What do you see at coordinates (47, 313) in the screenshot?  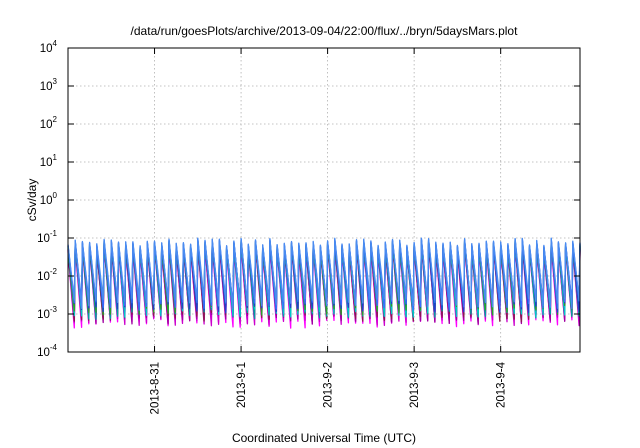 I see `y-tick-label: 10⁻³` at bounding box center [47, 313].